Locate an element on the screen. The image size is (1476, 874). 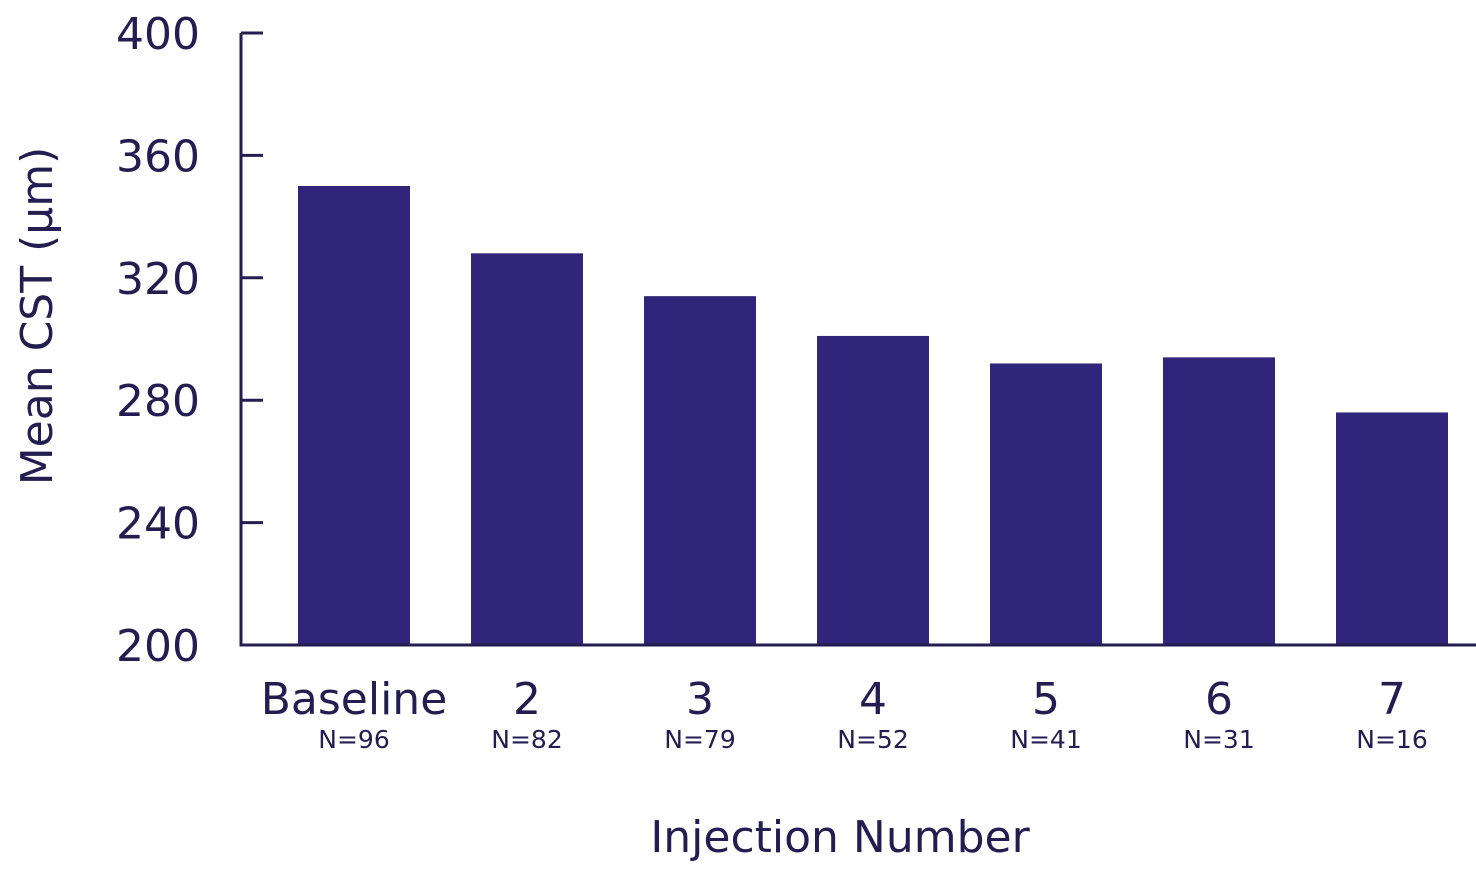
x-category-label: 4 is located at coordinates (873, 699).